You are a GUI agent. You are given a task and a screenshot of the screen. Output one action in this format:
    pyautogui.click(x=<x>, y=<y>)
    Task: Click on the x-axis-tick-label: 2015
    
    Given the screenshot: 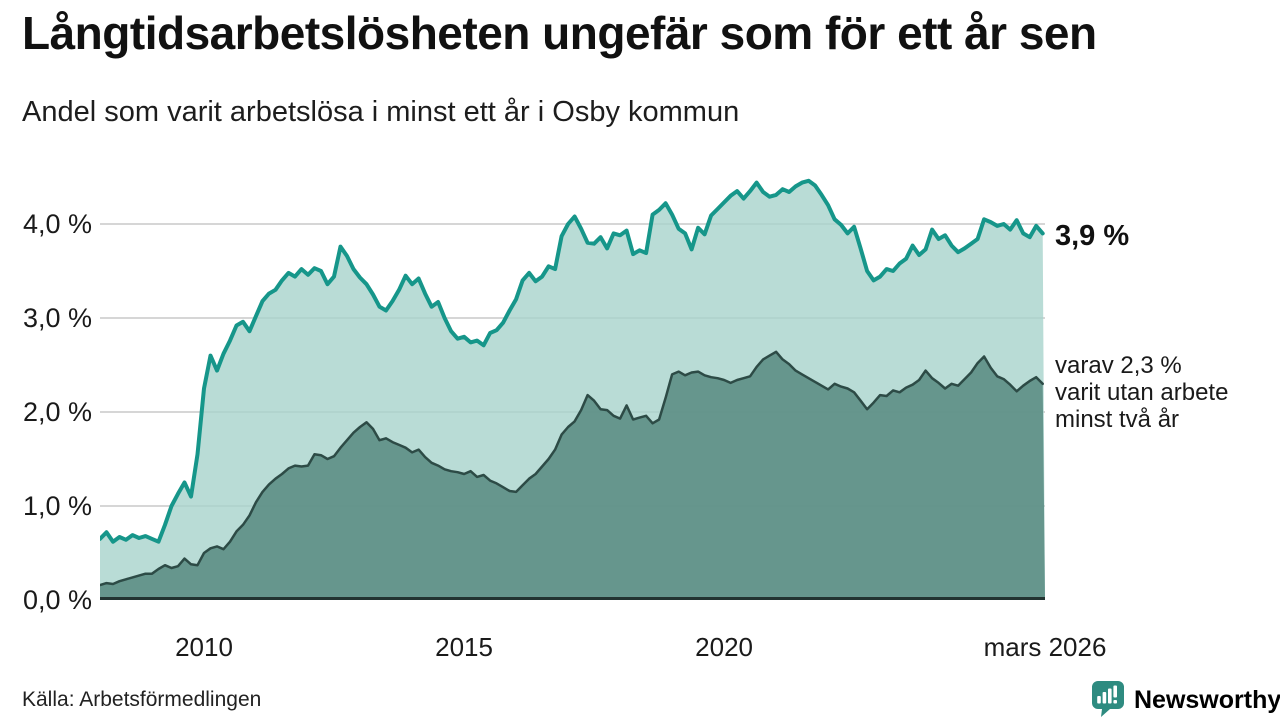 What is the action you would take?
    pyautogui.click(x=464, y=647)
    